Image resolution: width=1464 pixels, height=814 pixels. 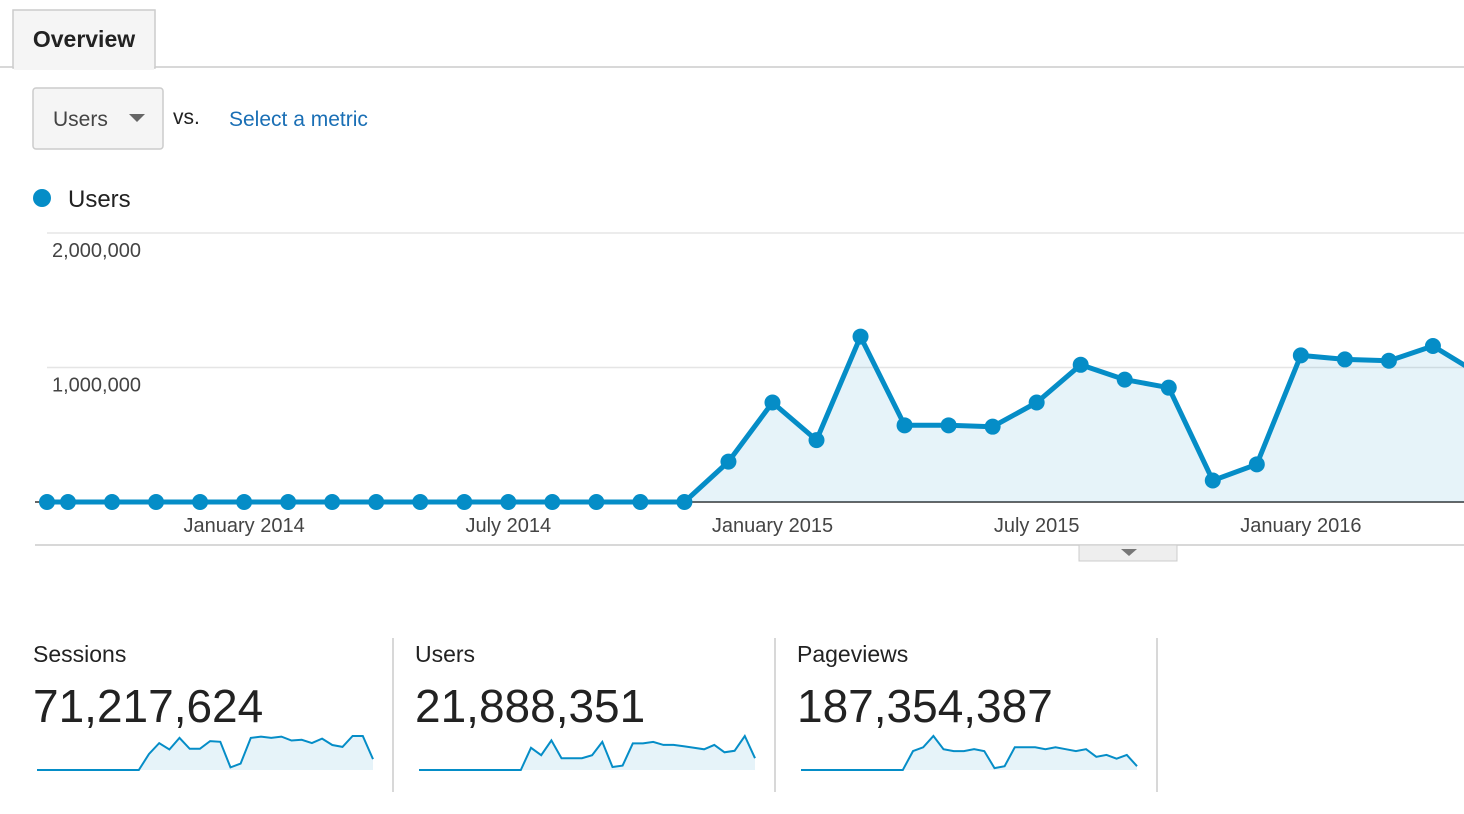 I want to click on select-metric-link: Select a metric, so click(x=298, y=119).